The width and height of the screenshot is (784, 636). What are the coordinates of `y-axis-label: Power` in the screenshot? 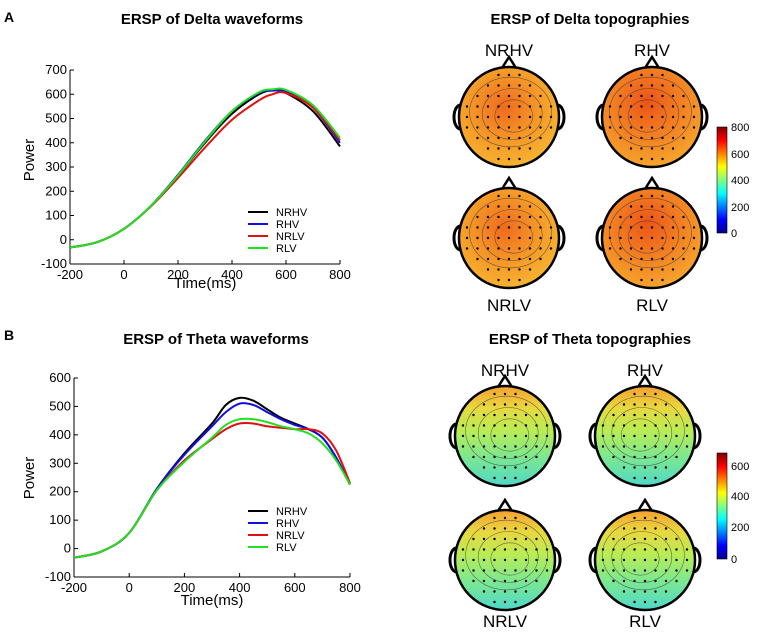 It's located at (29, 160).